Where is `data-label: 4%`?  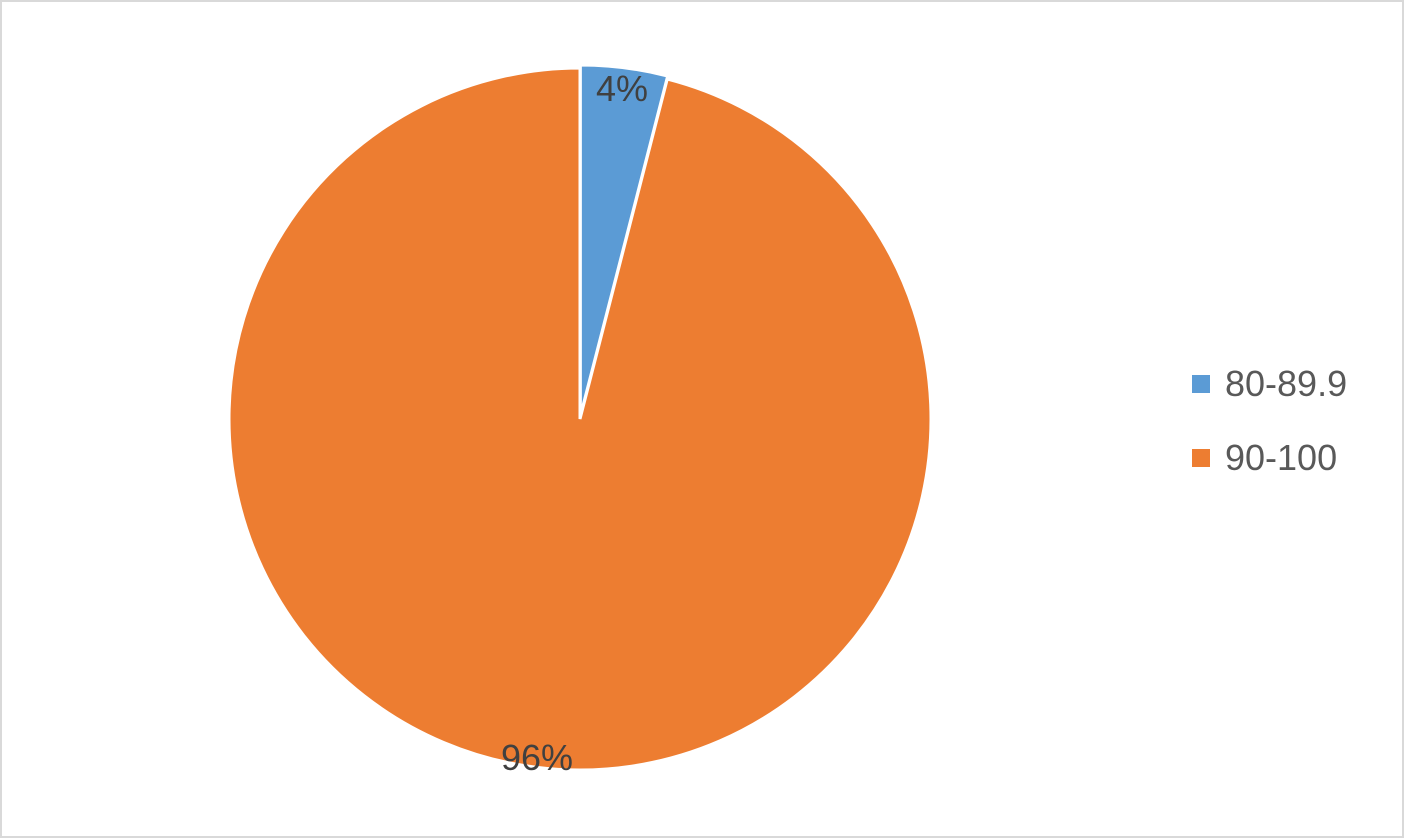
data-label: 4% is located at coordinates (622, 88).